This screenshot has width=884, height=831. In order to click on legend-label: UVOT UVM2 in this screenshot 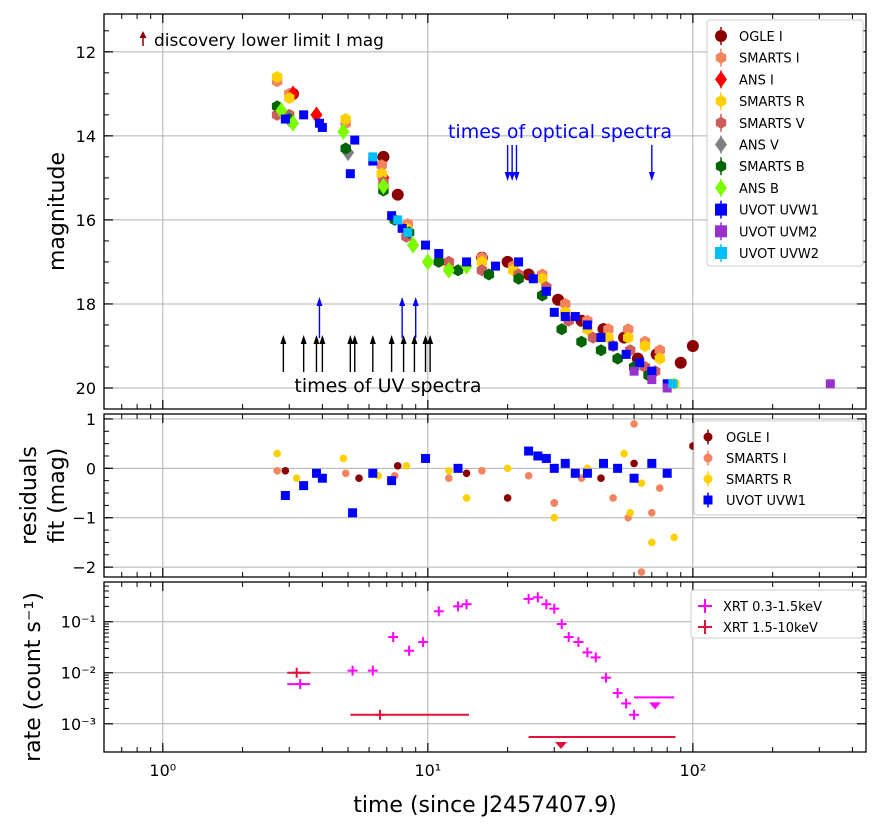, I will do `click(778, 232)`.